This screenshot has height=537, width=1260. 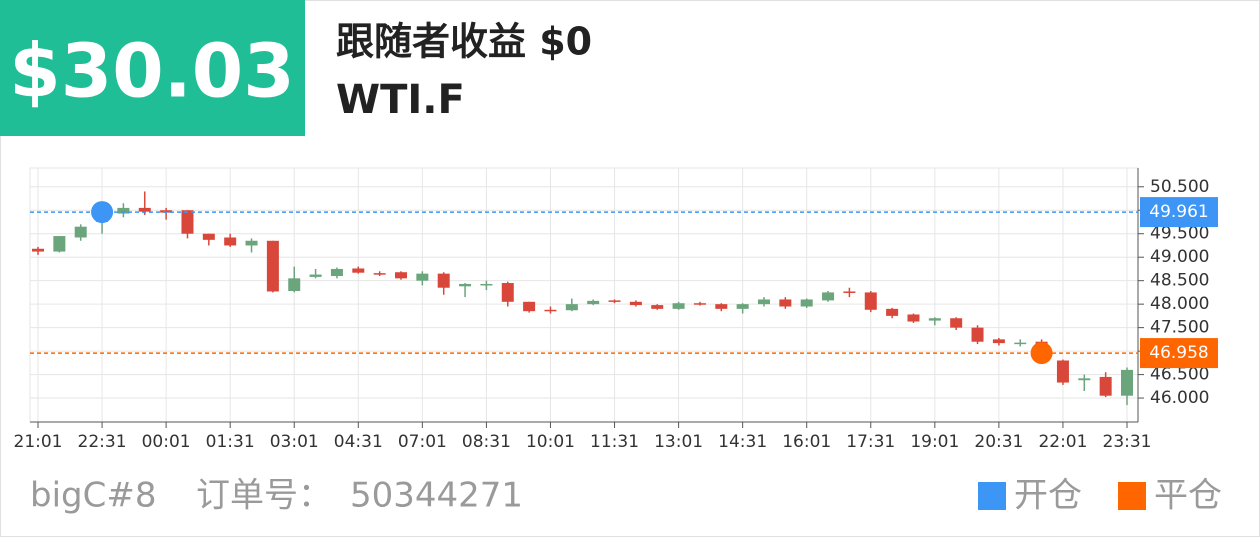 What do you see at coordinates (294, 442) in the screenshot?
I see `x-tick-label: 03:01` at bounding box center [294, 442].